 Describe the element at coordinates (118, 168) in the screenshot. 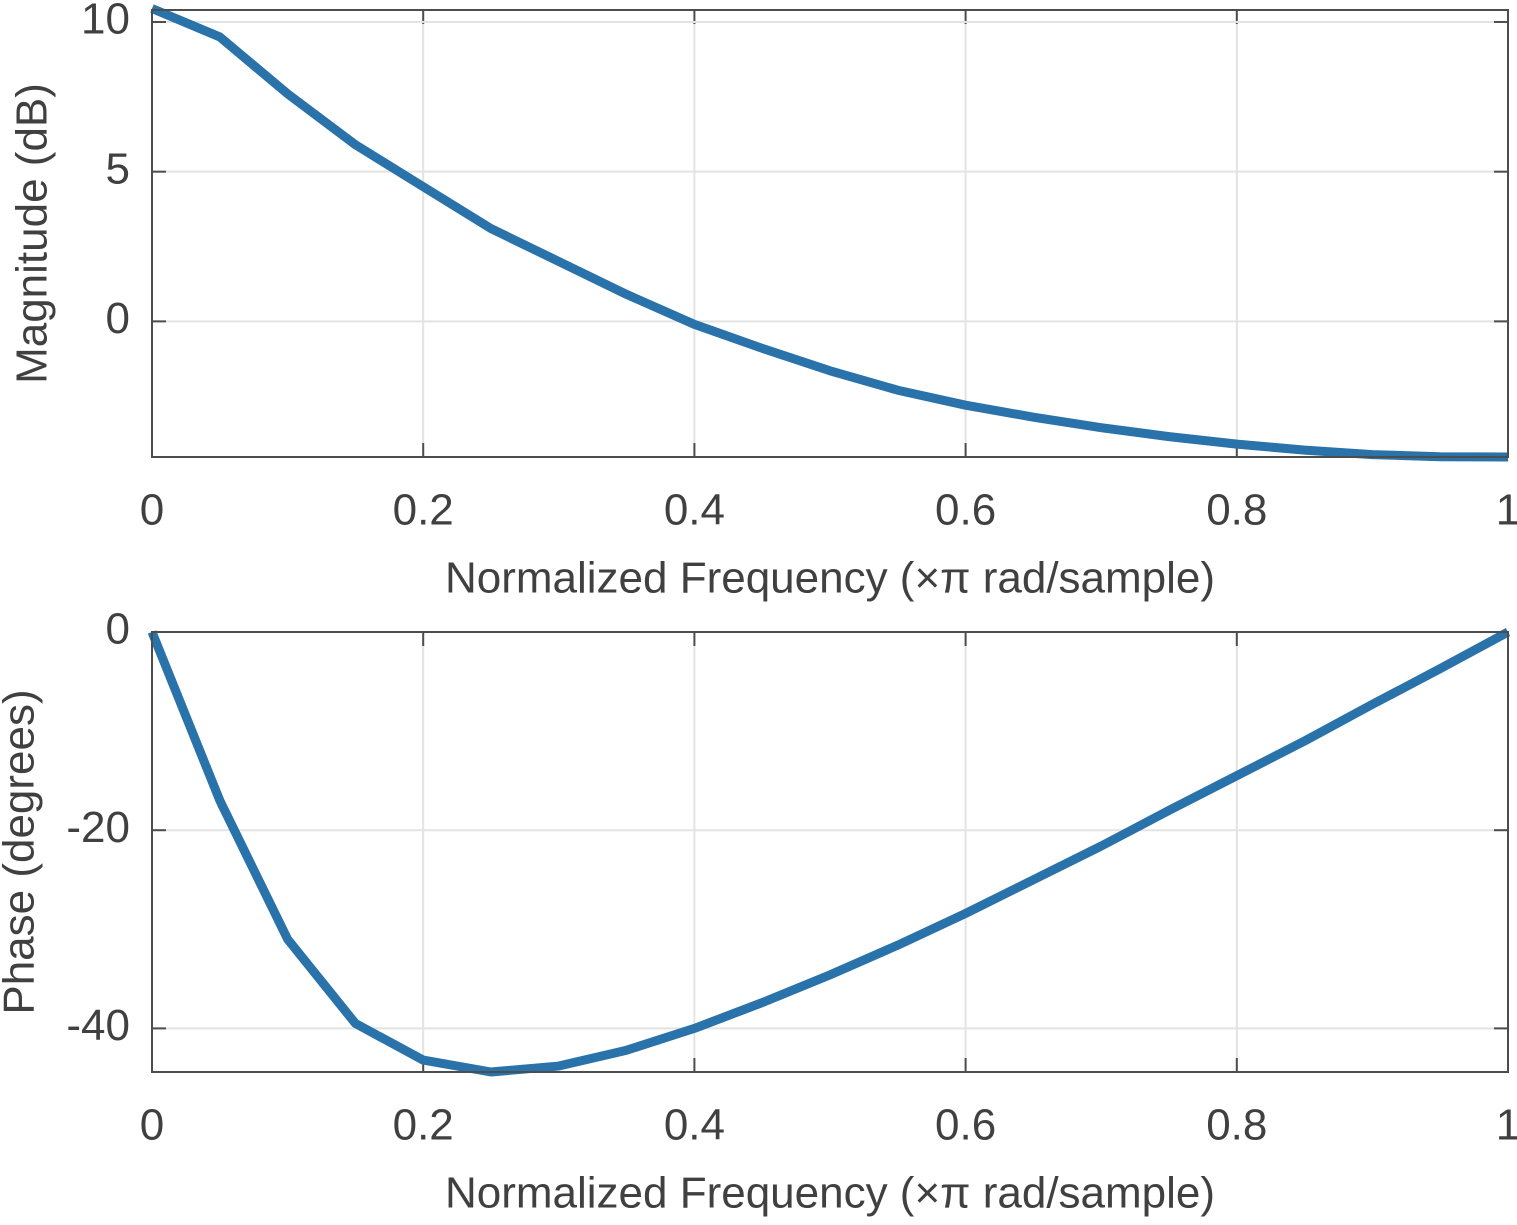

I see `y-tick-label: 5` at that location.